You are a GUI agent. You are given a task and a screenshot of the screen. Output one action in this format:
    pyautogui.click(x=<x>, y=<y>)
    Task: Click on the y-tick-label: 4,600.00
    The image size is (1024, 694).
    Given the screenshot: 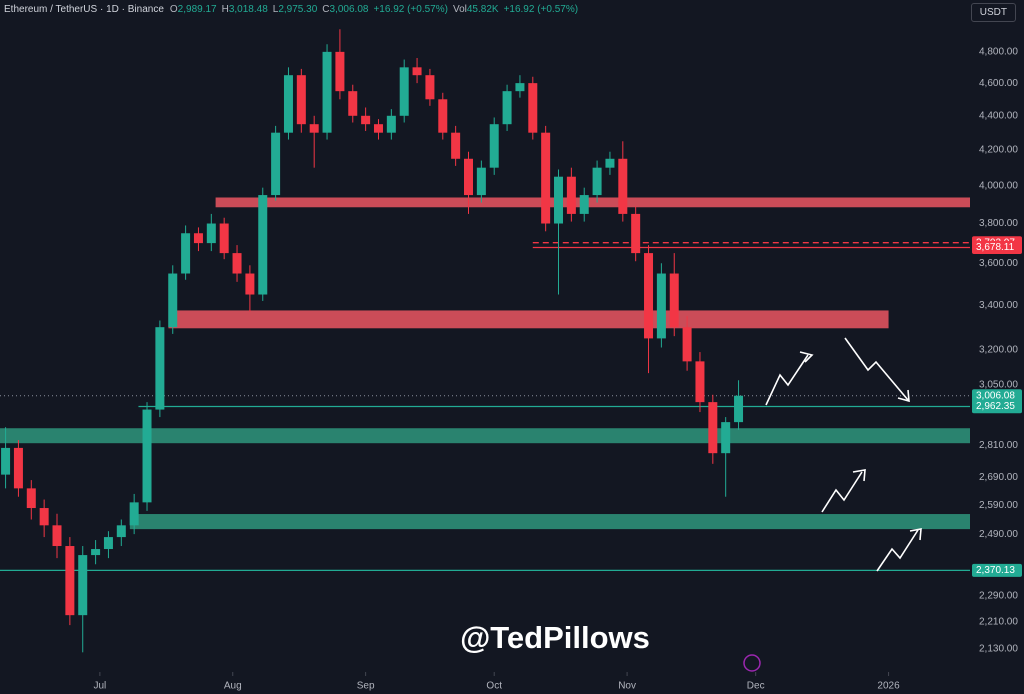 What is the action you would take?
    pyautogui.click(x=998, y=83)
    